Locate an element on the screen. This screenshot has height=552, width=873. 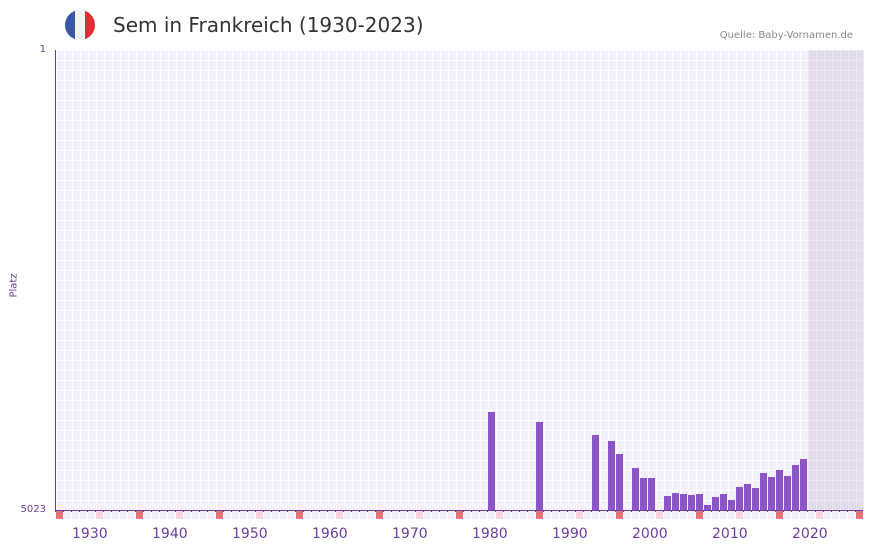
x-tick-1970: 1970 is located at coordinates (410, 534).